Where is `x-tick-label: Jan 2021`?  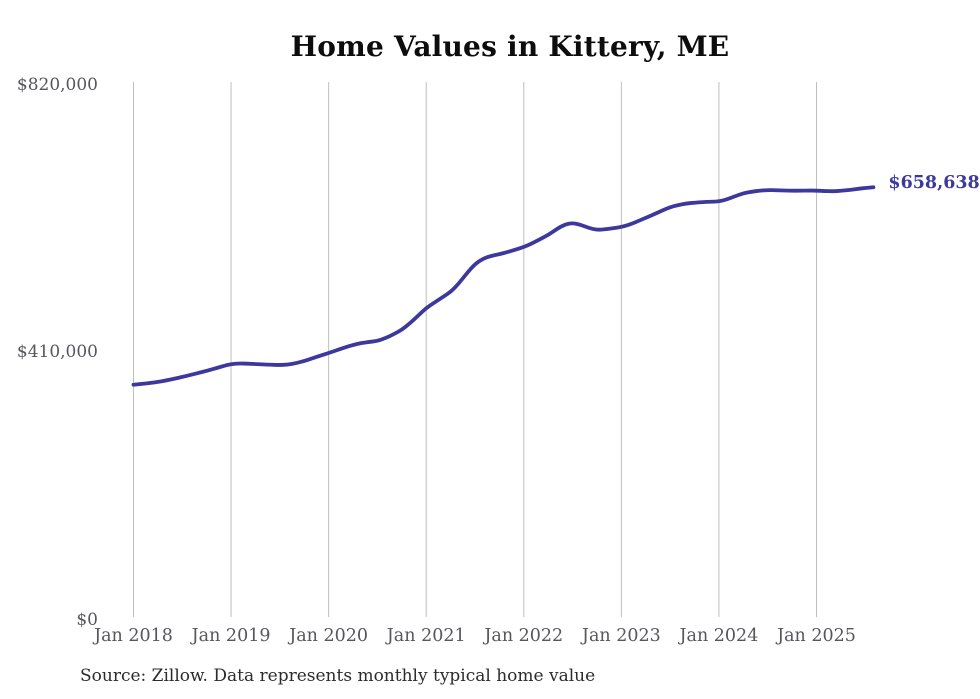 x-tick-label: Jan 2021 is located at coordinates (426, 636).